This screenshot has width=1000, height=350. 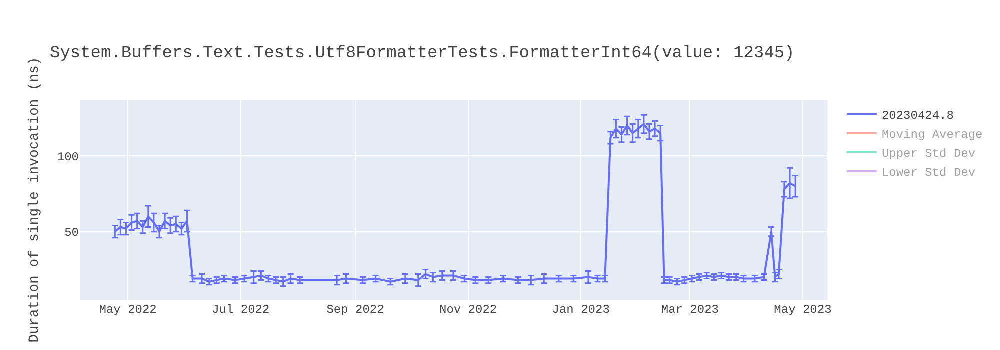 I want to click on y-axis-title: Duration of single invocation (ns), so click(x=34, y=200).